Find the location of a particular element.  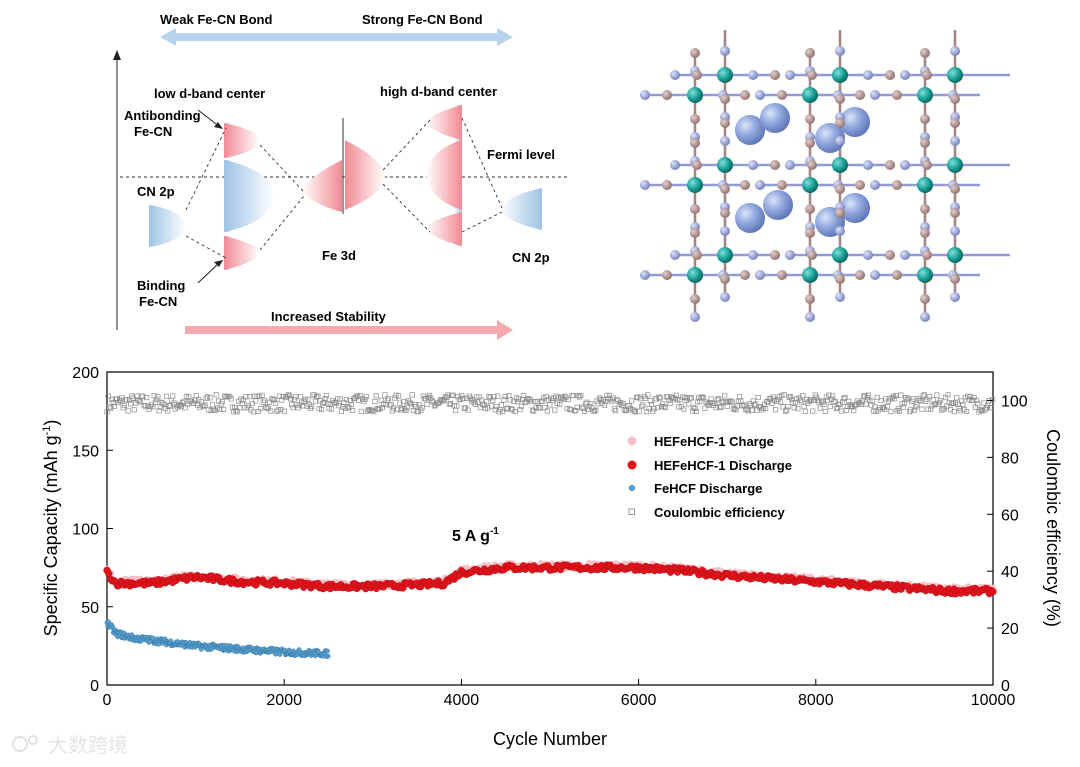

y-axis-right-label: Coulombic efficiency (%) is located at coordinates (1053, 528).